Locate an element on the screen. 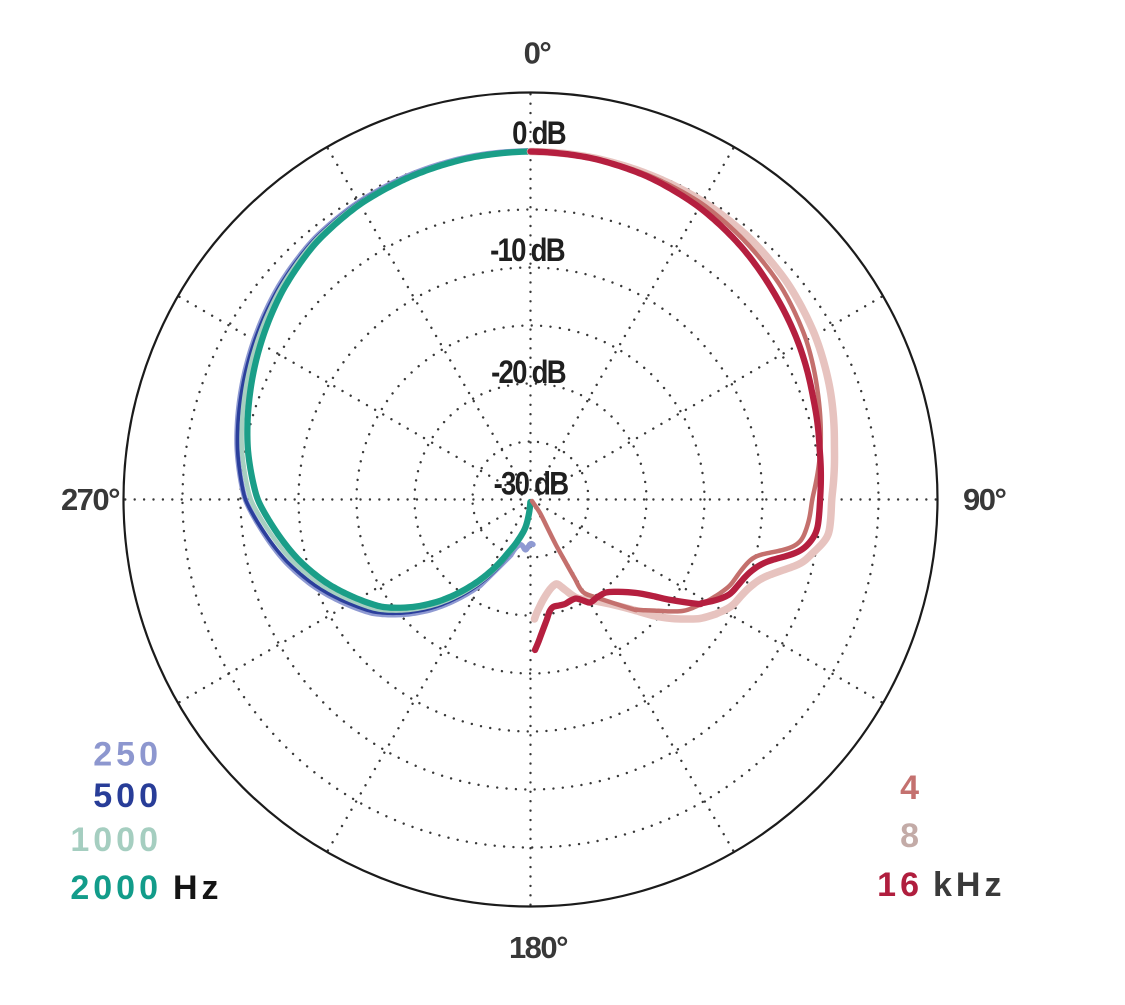 The height and width of the screenshot is (1005, 1125). svg-text: 0 dB is located at coordinates (539, 133).